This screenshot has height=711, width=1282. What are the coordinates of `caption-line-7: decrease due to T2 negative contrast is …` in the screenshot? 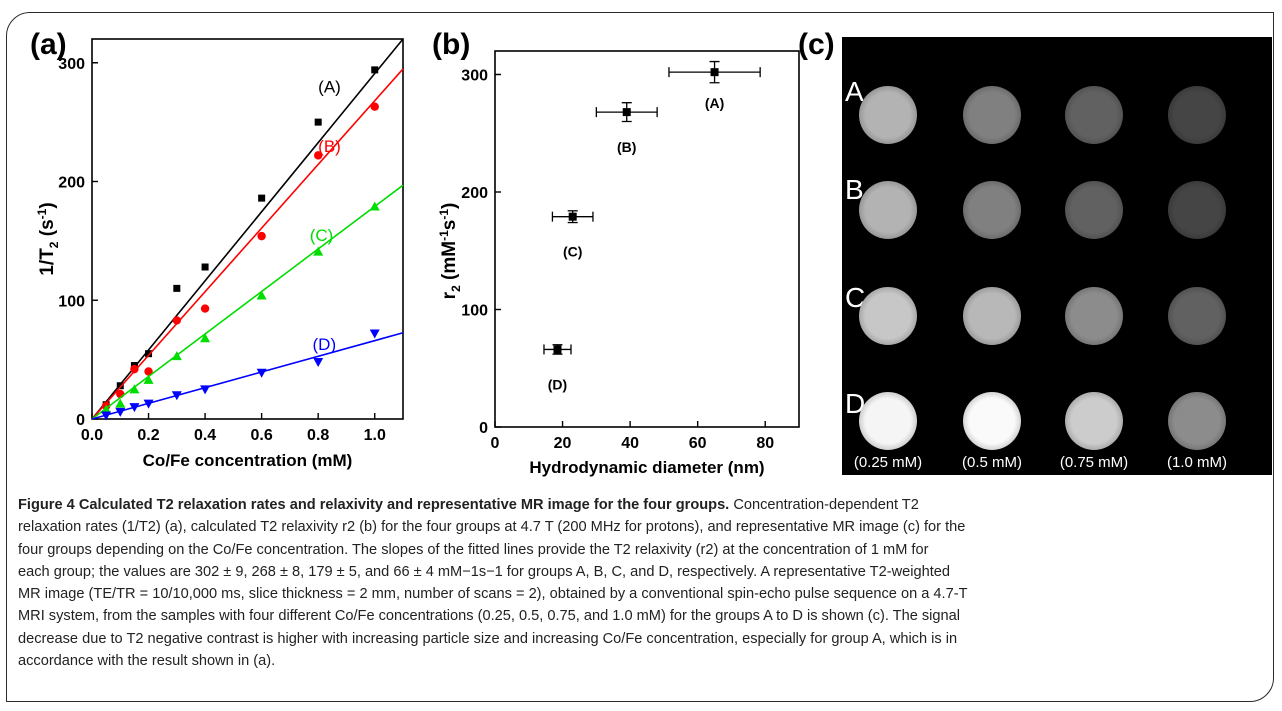 It's located at (488, 638).